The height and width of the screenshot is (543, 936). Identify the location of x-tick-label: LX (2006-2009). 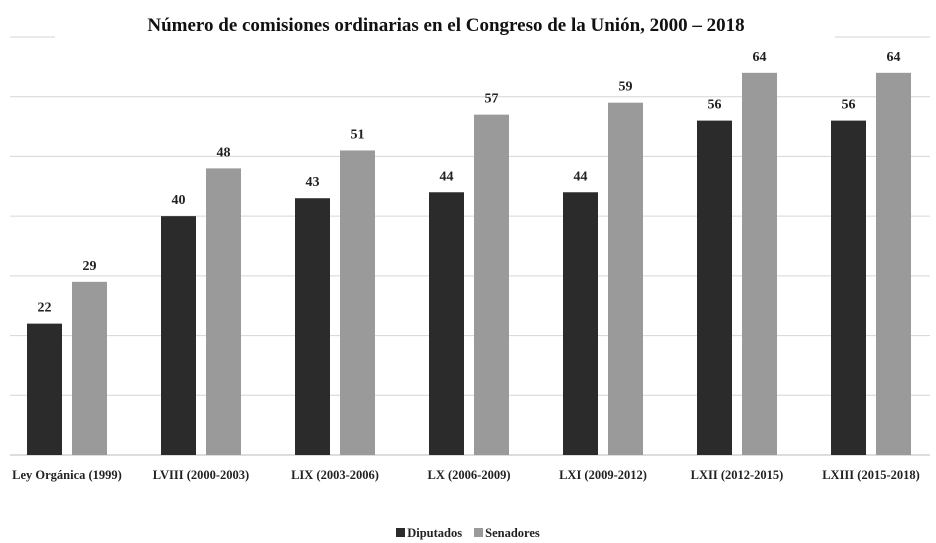
(469, 475).